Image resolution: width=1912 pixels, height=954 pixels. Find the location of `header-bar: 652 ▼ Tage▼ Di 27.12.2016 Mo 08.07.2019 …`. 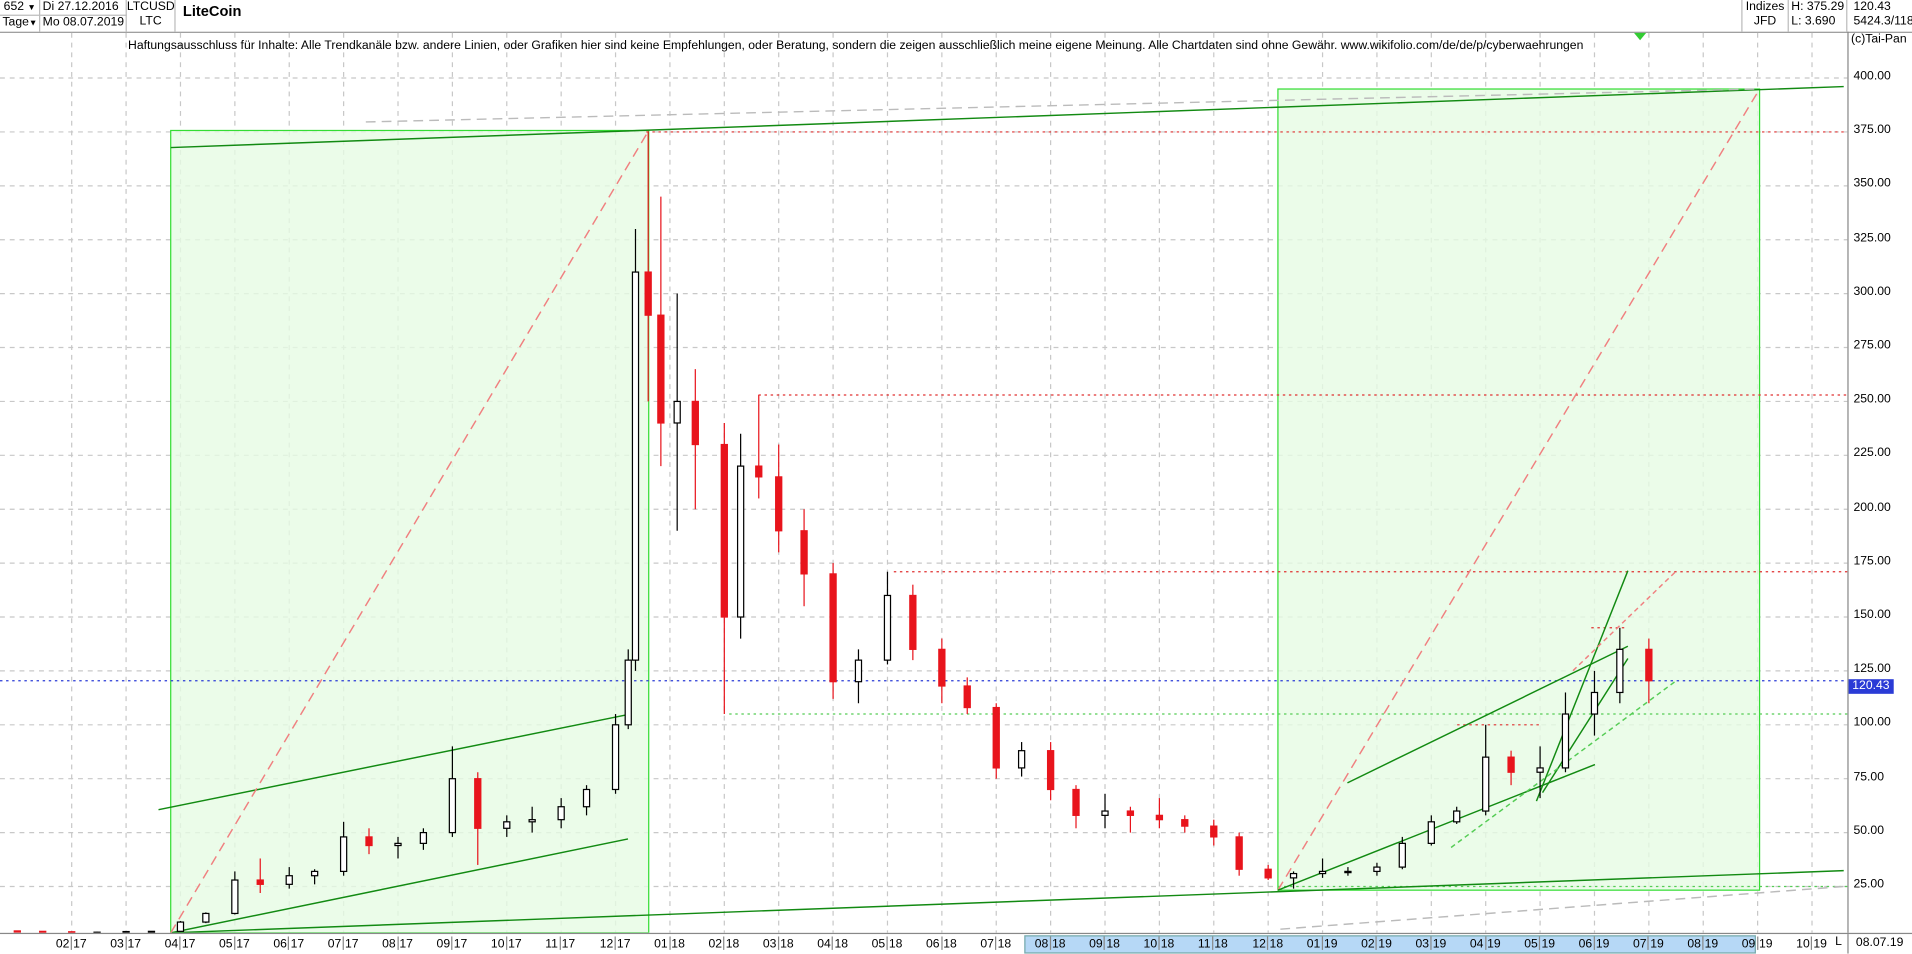

header-bar: 652 ▼ Tage▼ Di 27.12.2016 Mo 08.07.2019 … is located at coordinates (956, 16).